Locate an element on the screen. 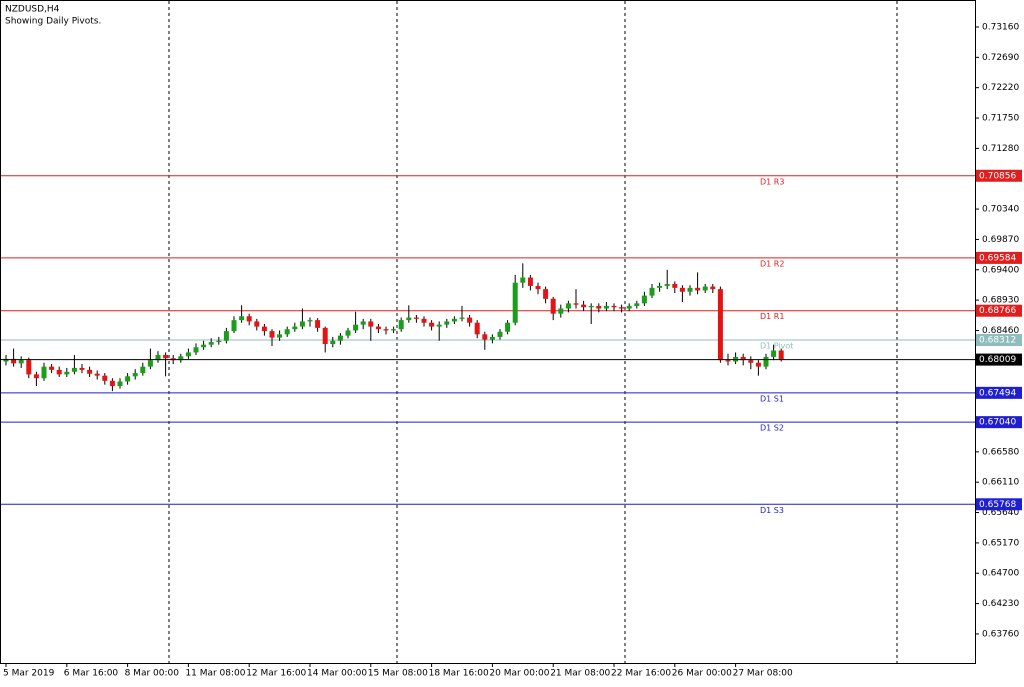 Image resolution: width=1024 pixels, height=687 pixels. pivot-value: 0.68766 is located at coordinates (997, 311).